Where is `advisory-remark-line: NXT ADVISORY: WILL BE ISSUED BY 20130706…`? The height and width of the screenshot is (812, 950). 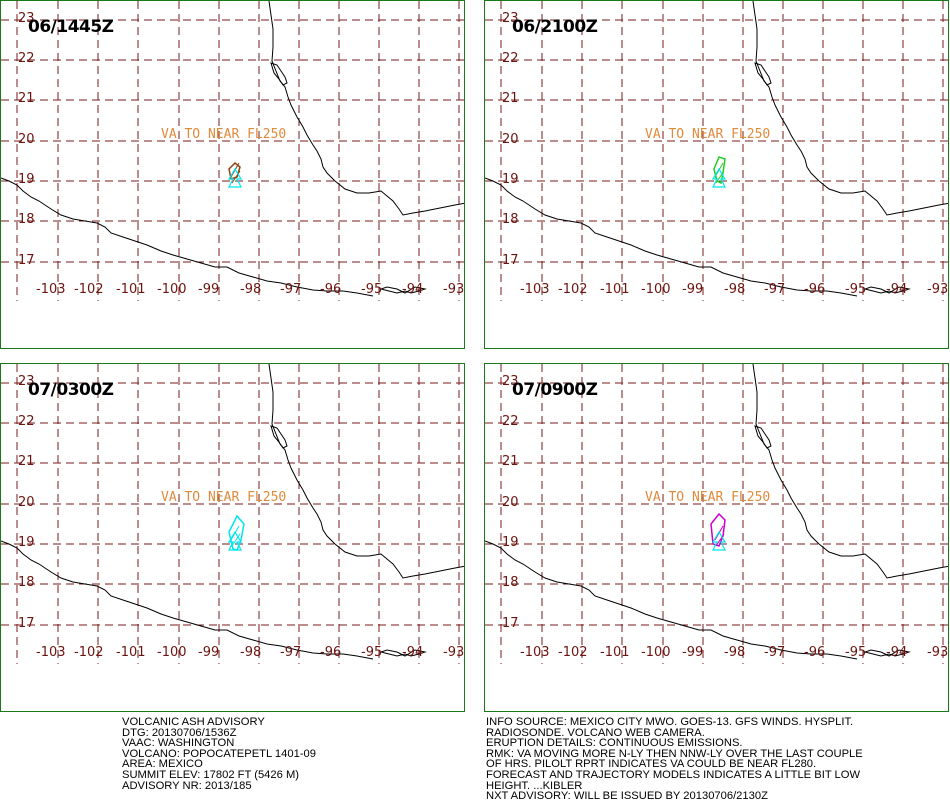
advisory-remark-line: NXT ADVISORY: WILL BE ISSUED BY 20130706… is located at coordinates (627, 796).